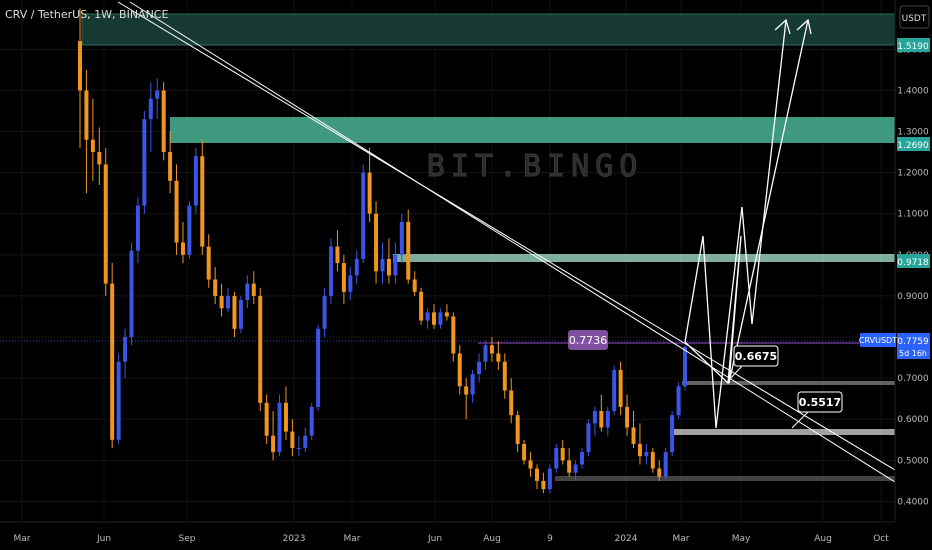  I want to click on svg-text: USDT, so click(914, 19).